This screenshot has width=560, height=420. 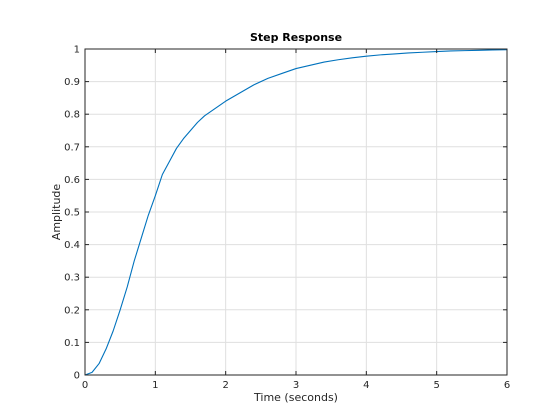 I want to click on y-tick-label: 0.6, so click(x=72, y=180).